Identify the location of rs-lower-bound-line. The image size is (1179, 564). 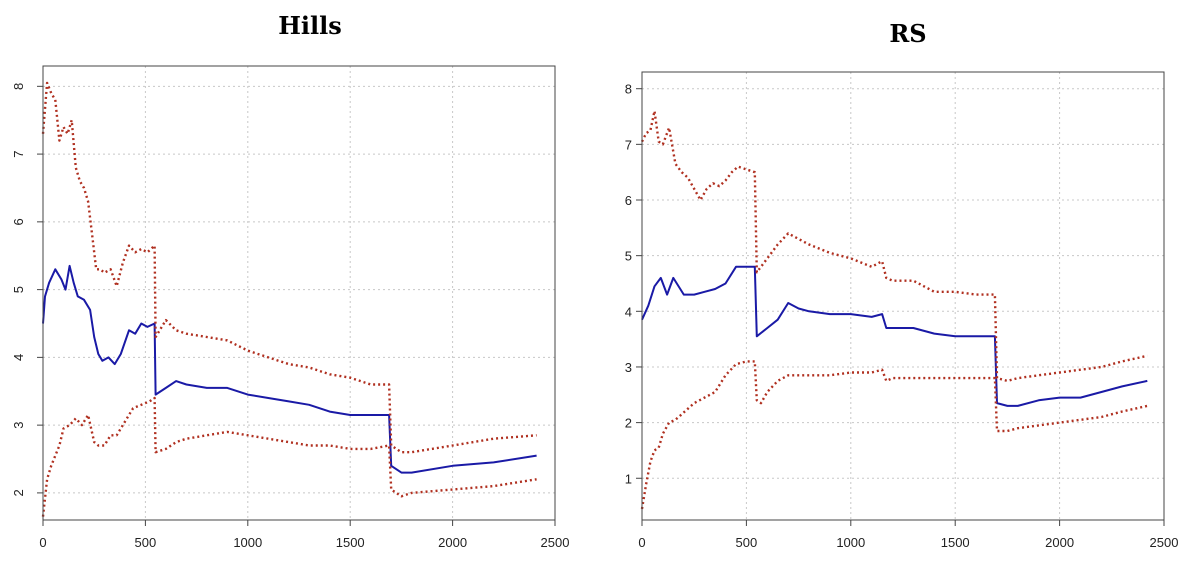
(894, 435).